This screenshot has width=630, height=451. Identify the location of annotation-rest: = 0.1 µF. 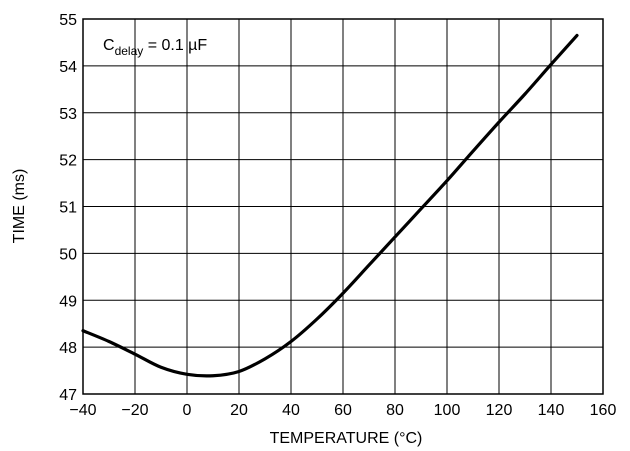
(175, 45).